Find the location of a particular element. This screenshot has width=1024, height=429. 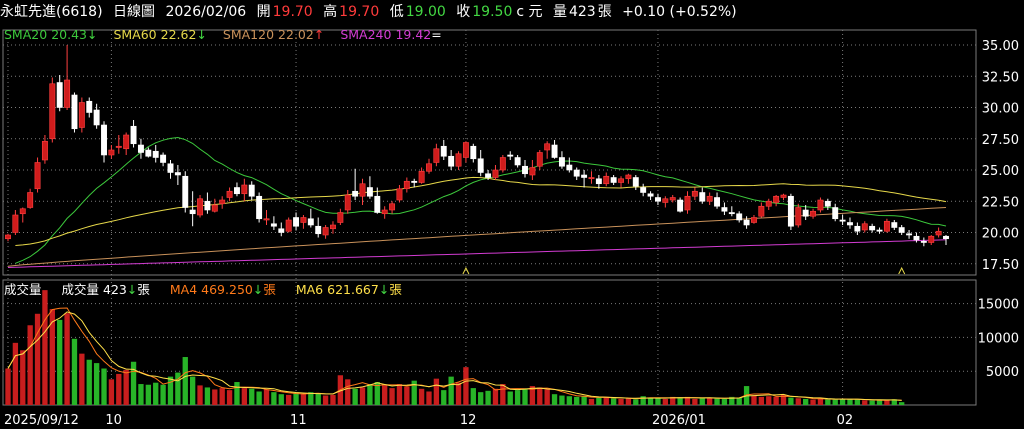

ma6-arrow: ↓ is located at coordinates (384, 289).